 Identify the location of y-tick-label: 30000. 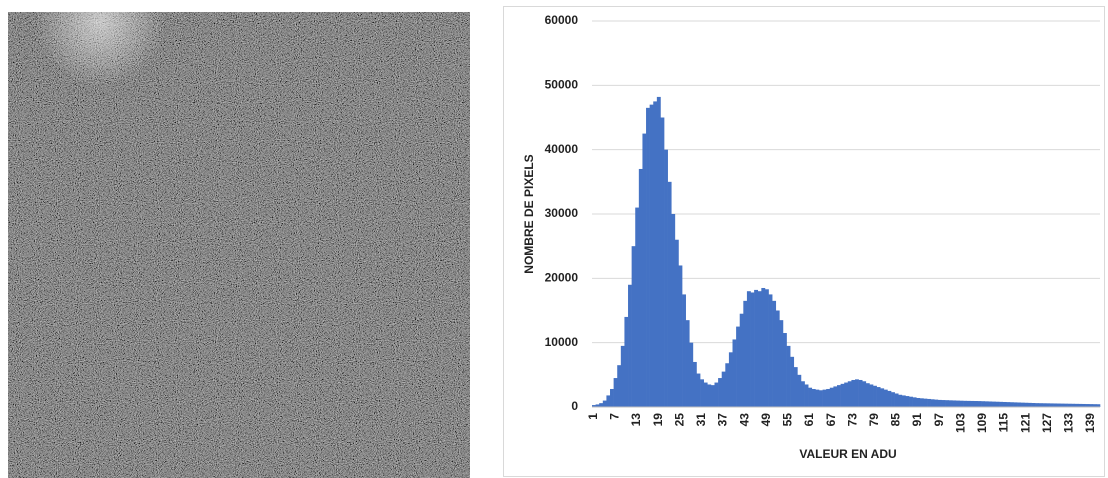
(562, 213).